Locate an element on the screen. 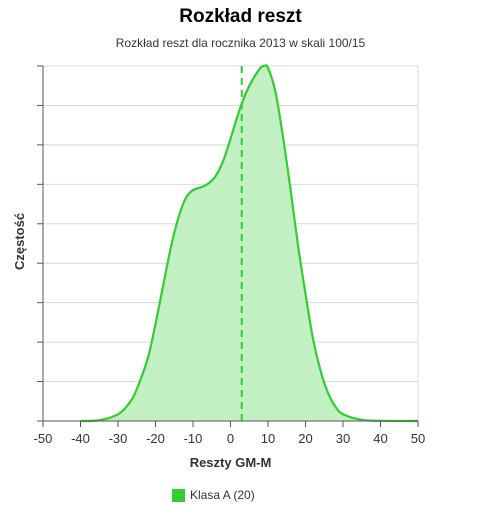 This screenshot has height=522, width=481. x-tick-label: 40 is located at coordinates (380, 438).